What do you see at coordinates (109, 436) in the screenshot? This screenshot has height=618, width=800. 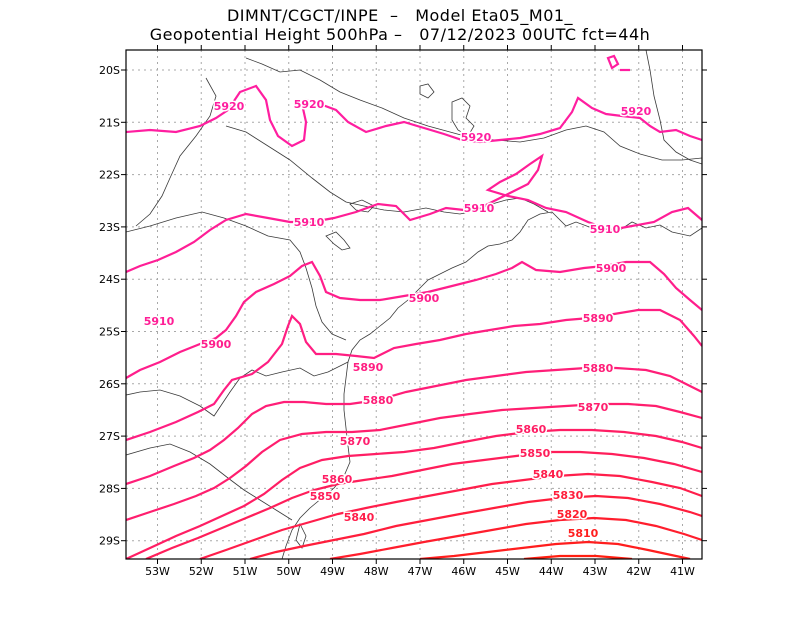 I see `lat-label: 27S` at bounding box center [109, 436].